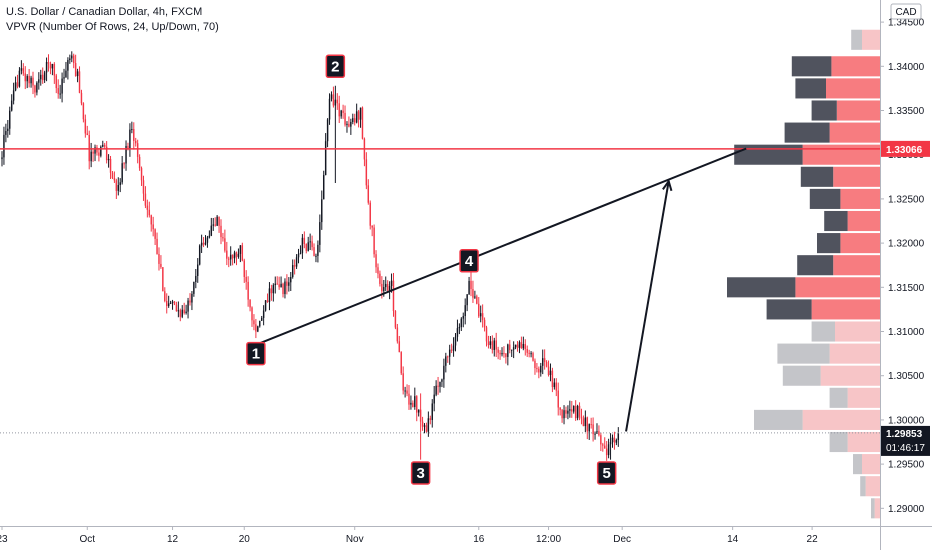  What do you see at coordinates (906, 275) in the screenshot?
I see `price-axis` at bounding box center [906, 275].